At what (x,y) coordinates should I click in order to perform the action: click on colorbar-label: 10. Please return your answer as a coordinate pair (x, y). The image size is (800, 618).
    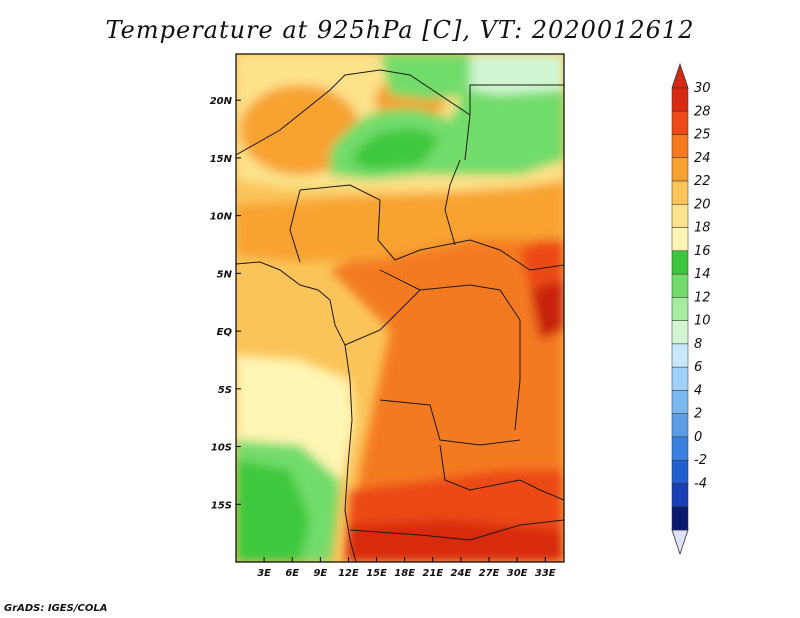
    Looking at the image, I should click on (702, 321).